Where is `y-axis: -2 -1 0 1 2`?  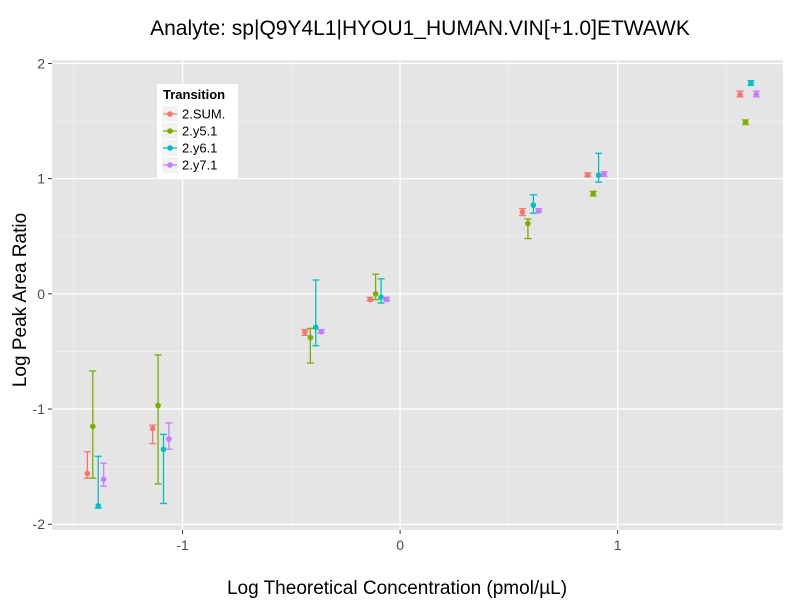 y-axis: -2 -1 0 1 2 is located at coordinates (42, 293).